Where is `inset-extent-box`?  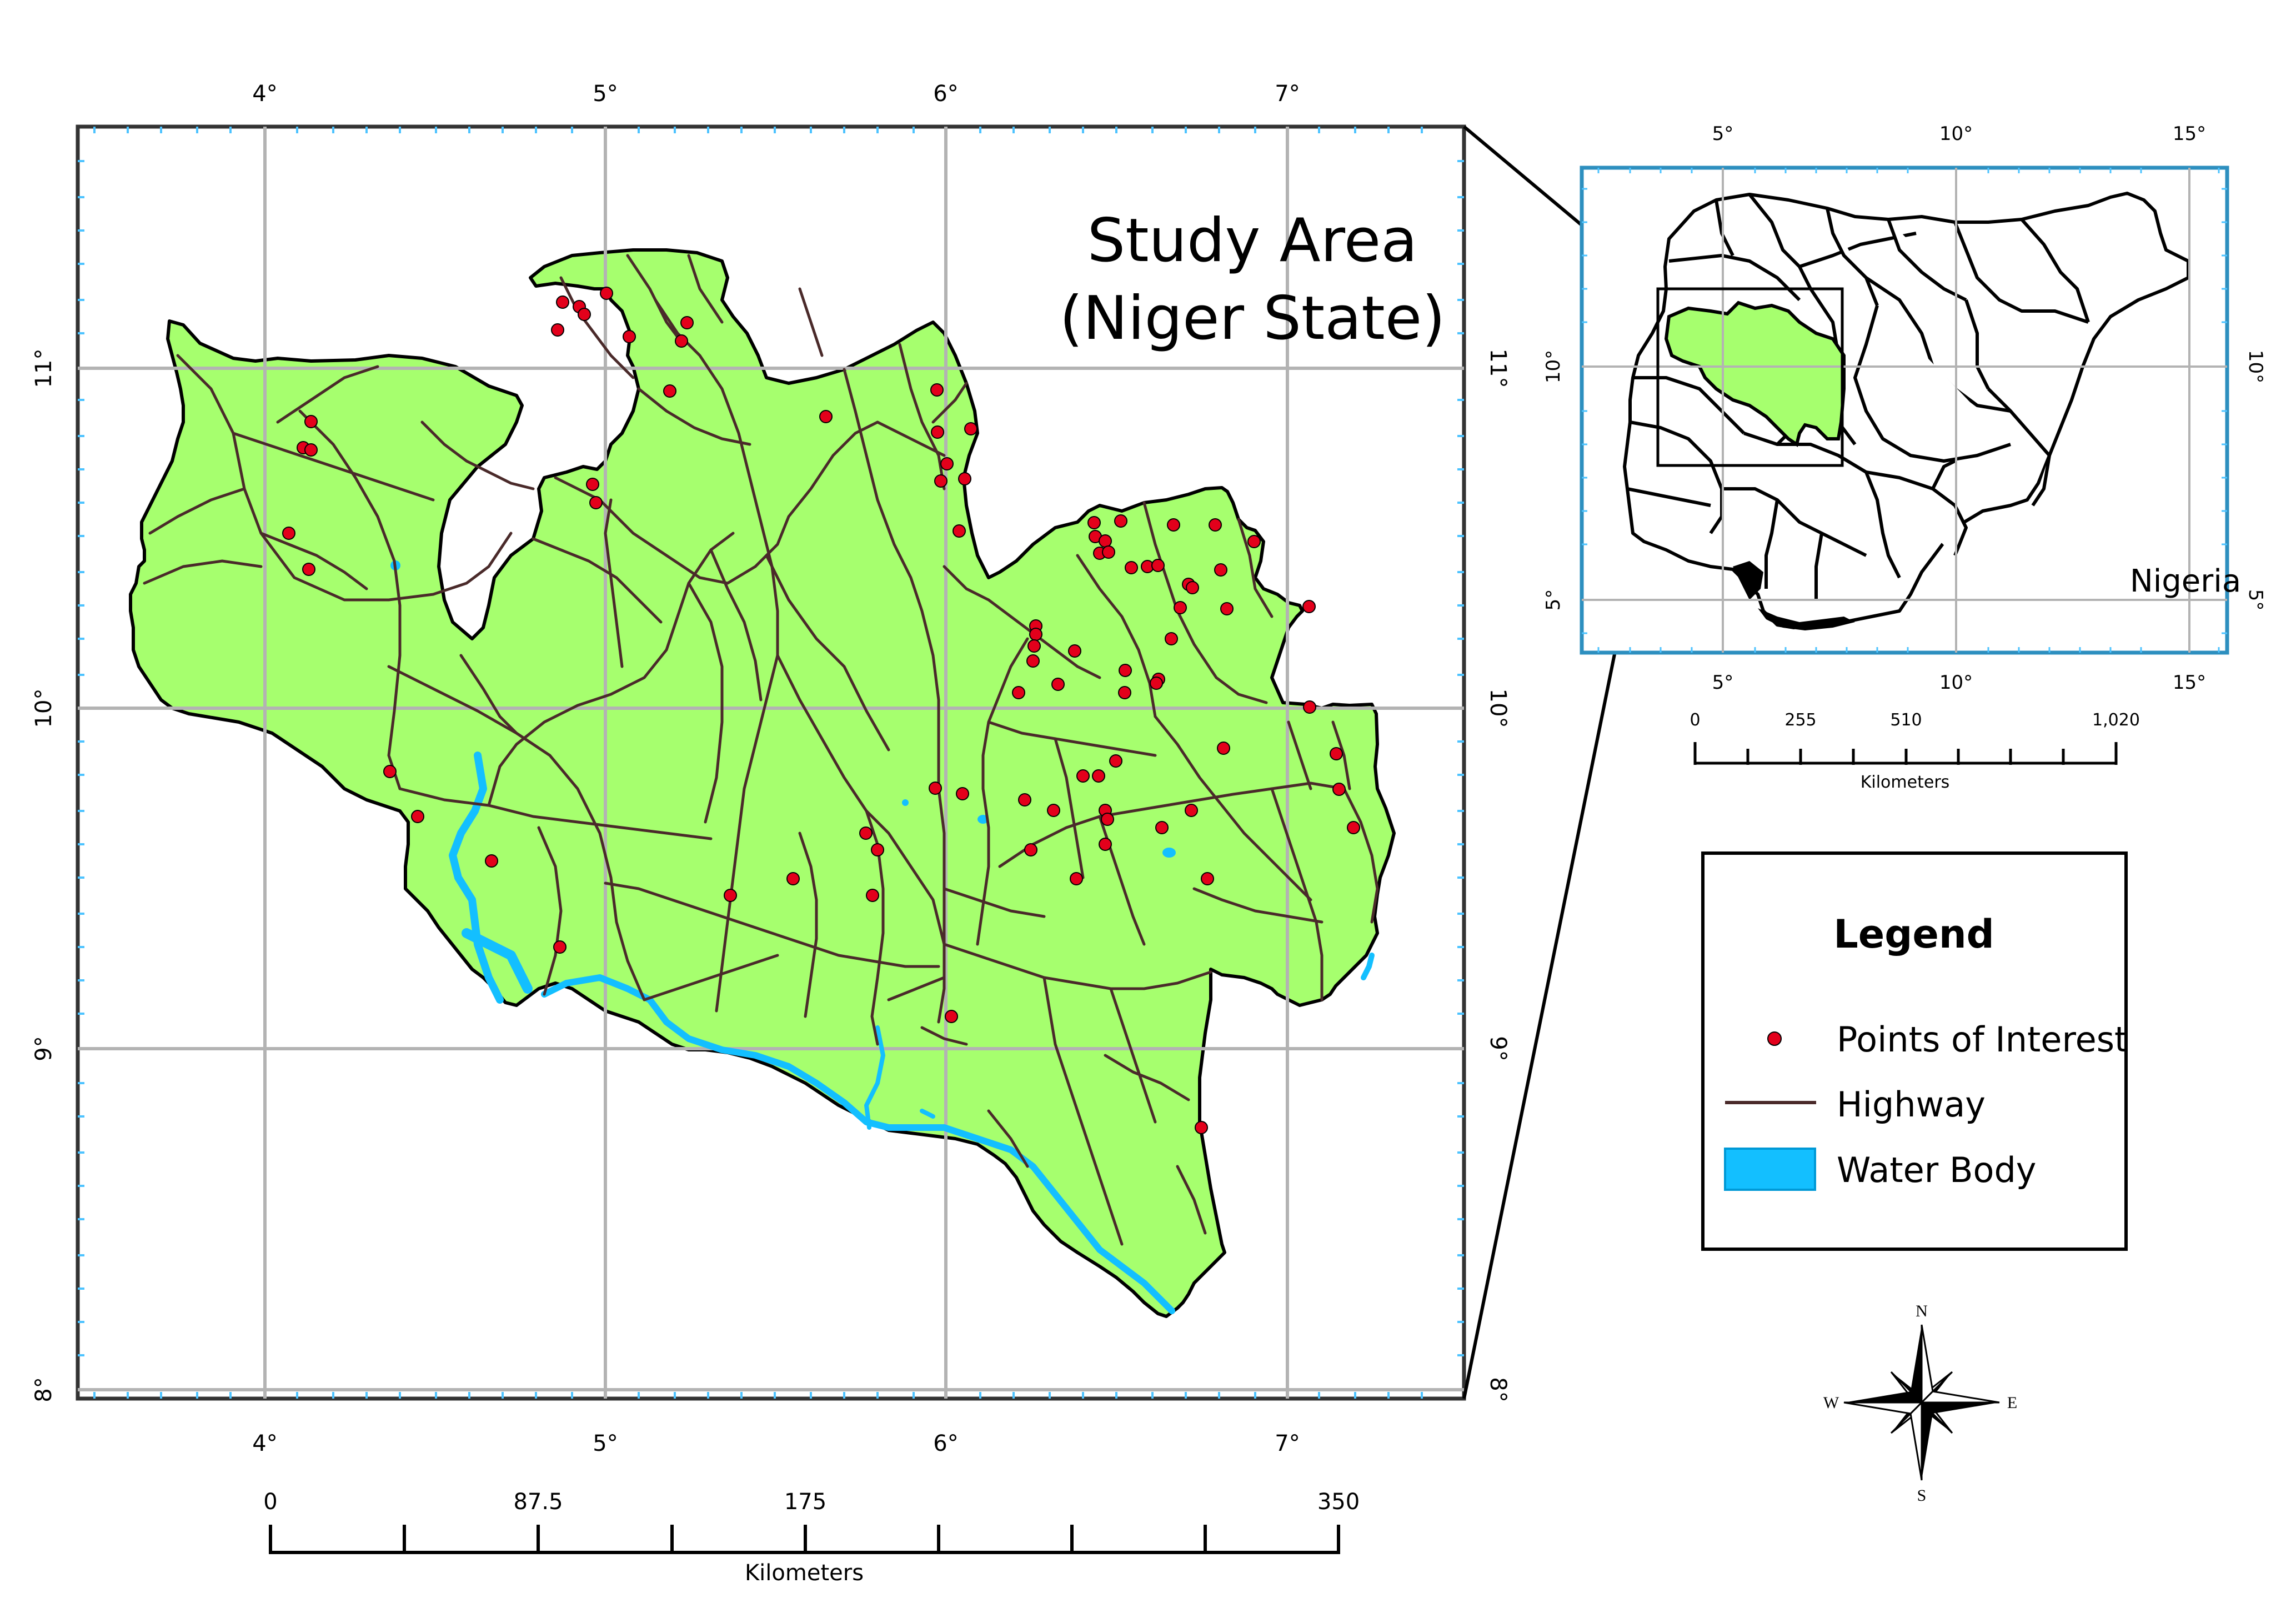
inset-extent-box is located at coordinates (1750, 377).